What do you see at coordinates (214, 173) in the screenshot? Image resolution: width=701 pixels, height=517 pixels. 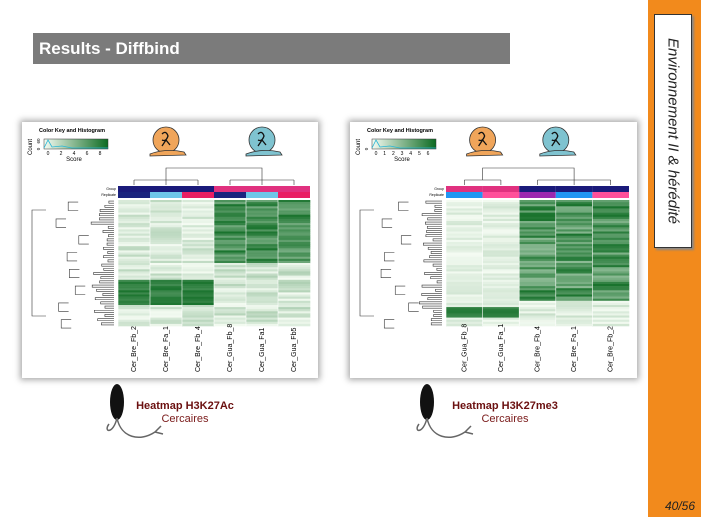 I see `dendrogram` at bounding box center [214, 173].